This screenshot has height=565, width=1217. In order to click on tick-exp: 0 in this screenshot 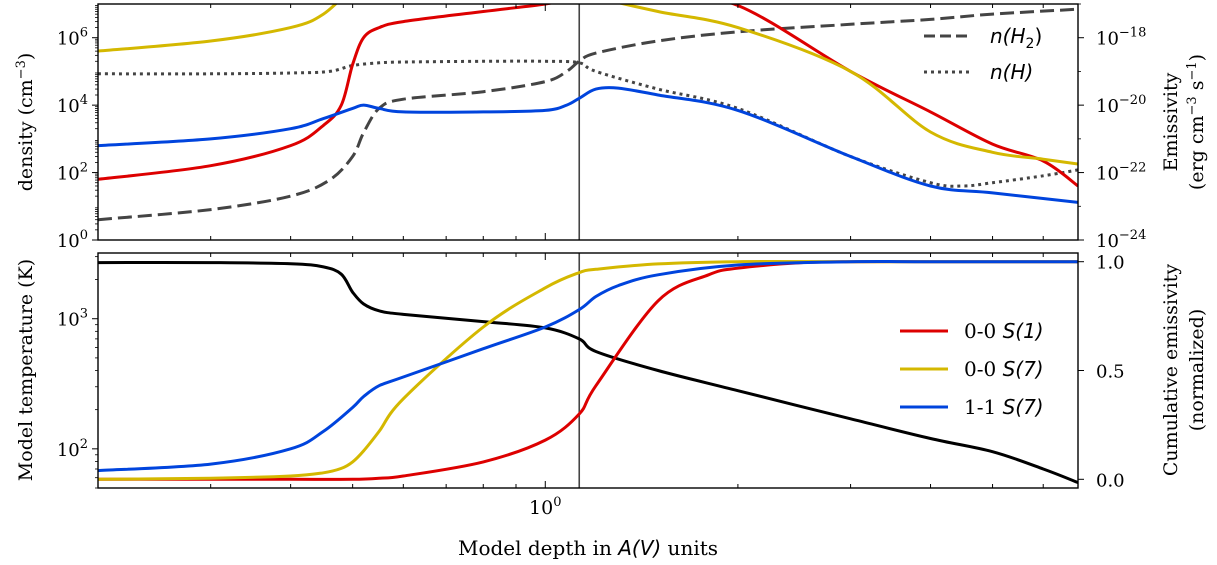, I will do `click(84, 235)`.